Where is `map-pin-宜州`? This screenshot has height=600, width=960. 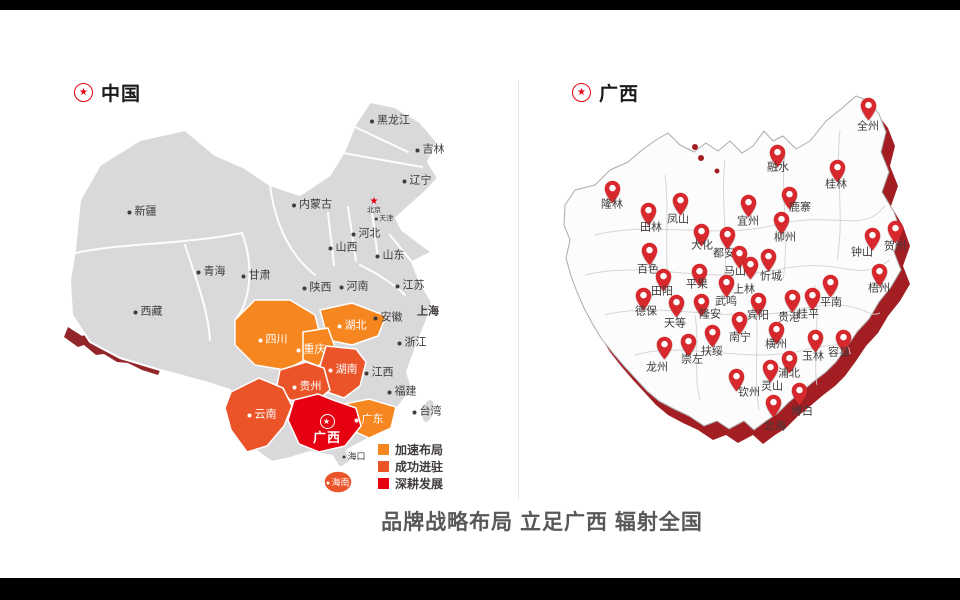
map-pin-宜州 is located at coordinates (748, 206).